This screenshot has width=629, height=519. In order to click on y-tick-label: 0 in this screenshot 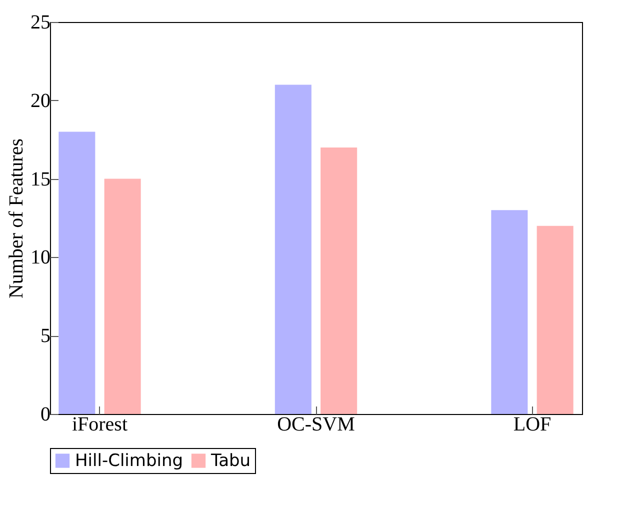, I will do `click(45, 415)`.